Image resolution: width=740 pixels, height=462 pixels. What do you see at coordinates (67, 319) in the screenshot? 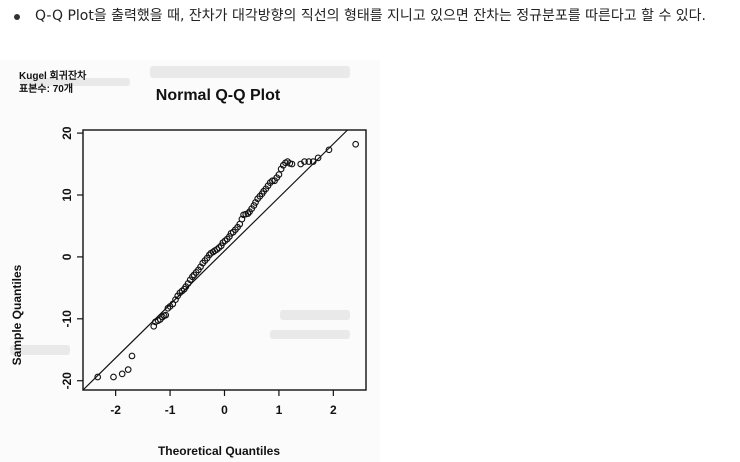
I see `y-tick-label: -10` at bounding box center [67, 319].